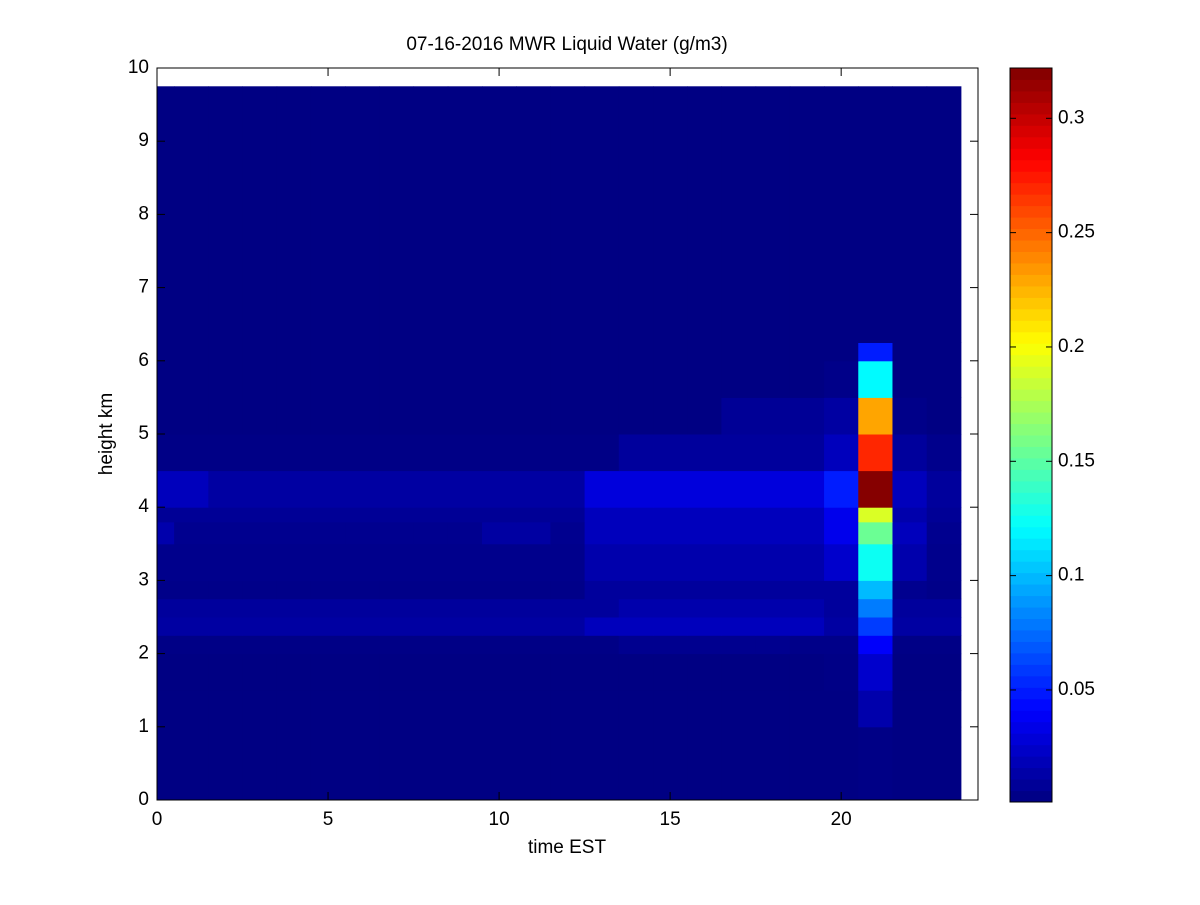  I want to click on y-tick-label: 5, so click(143, 433).